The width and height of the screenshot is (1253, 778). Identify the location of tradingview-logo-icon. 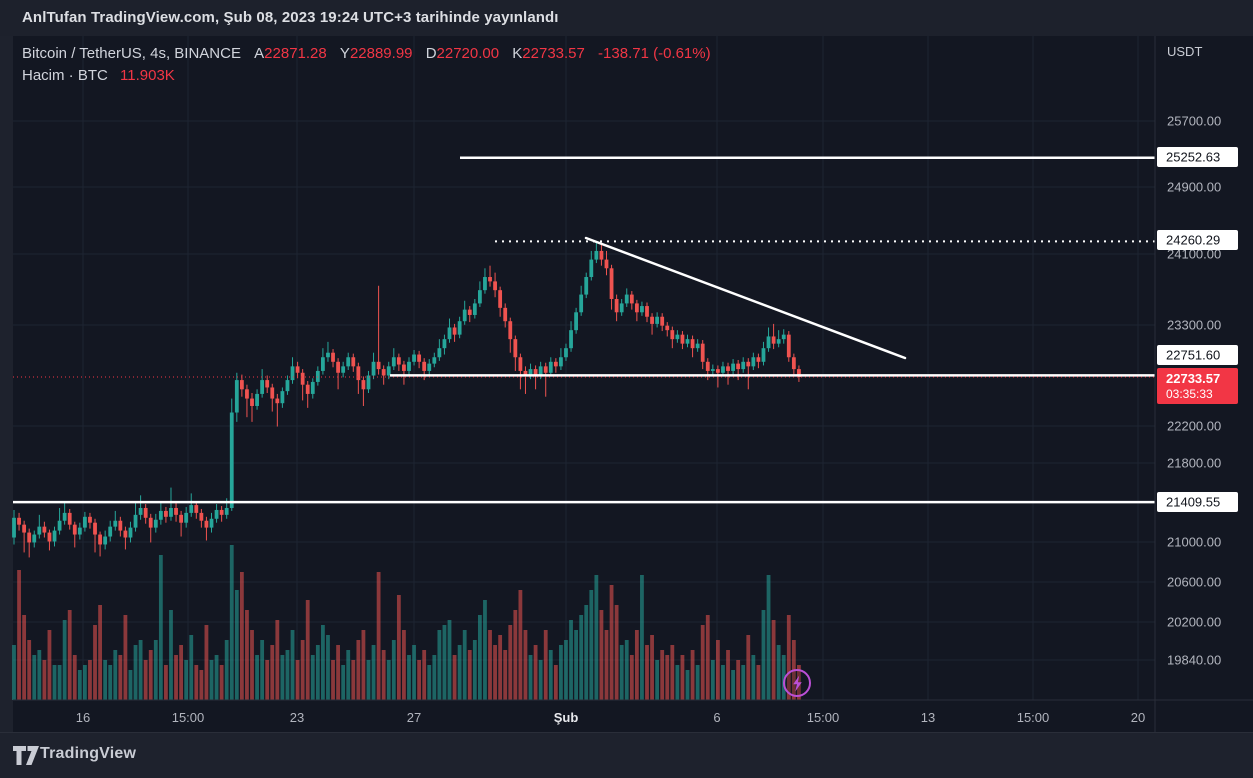
(26, 756).